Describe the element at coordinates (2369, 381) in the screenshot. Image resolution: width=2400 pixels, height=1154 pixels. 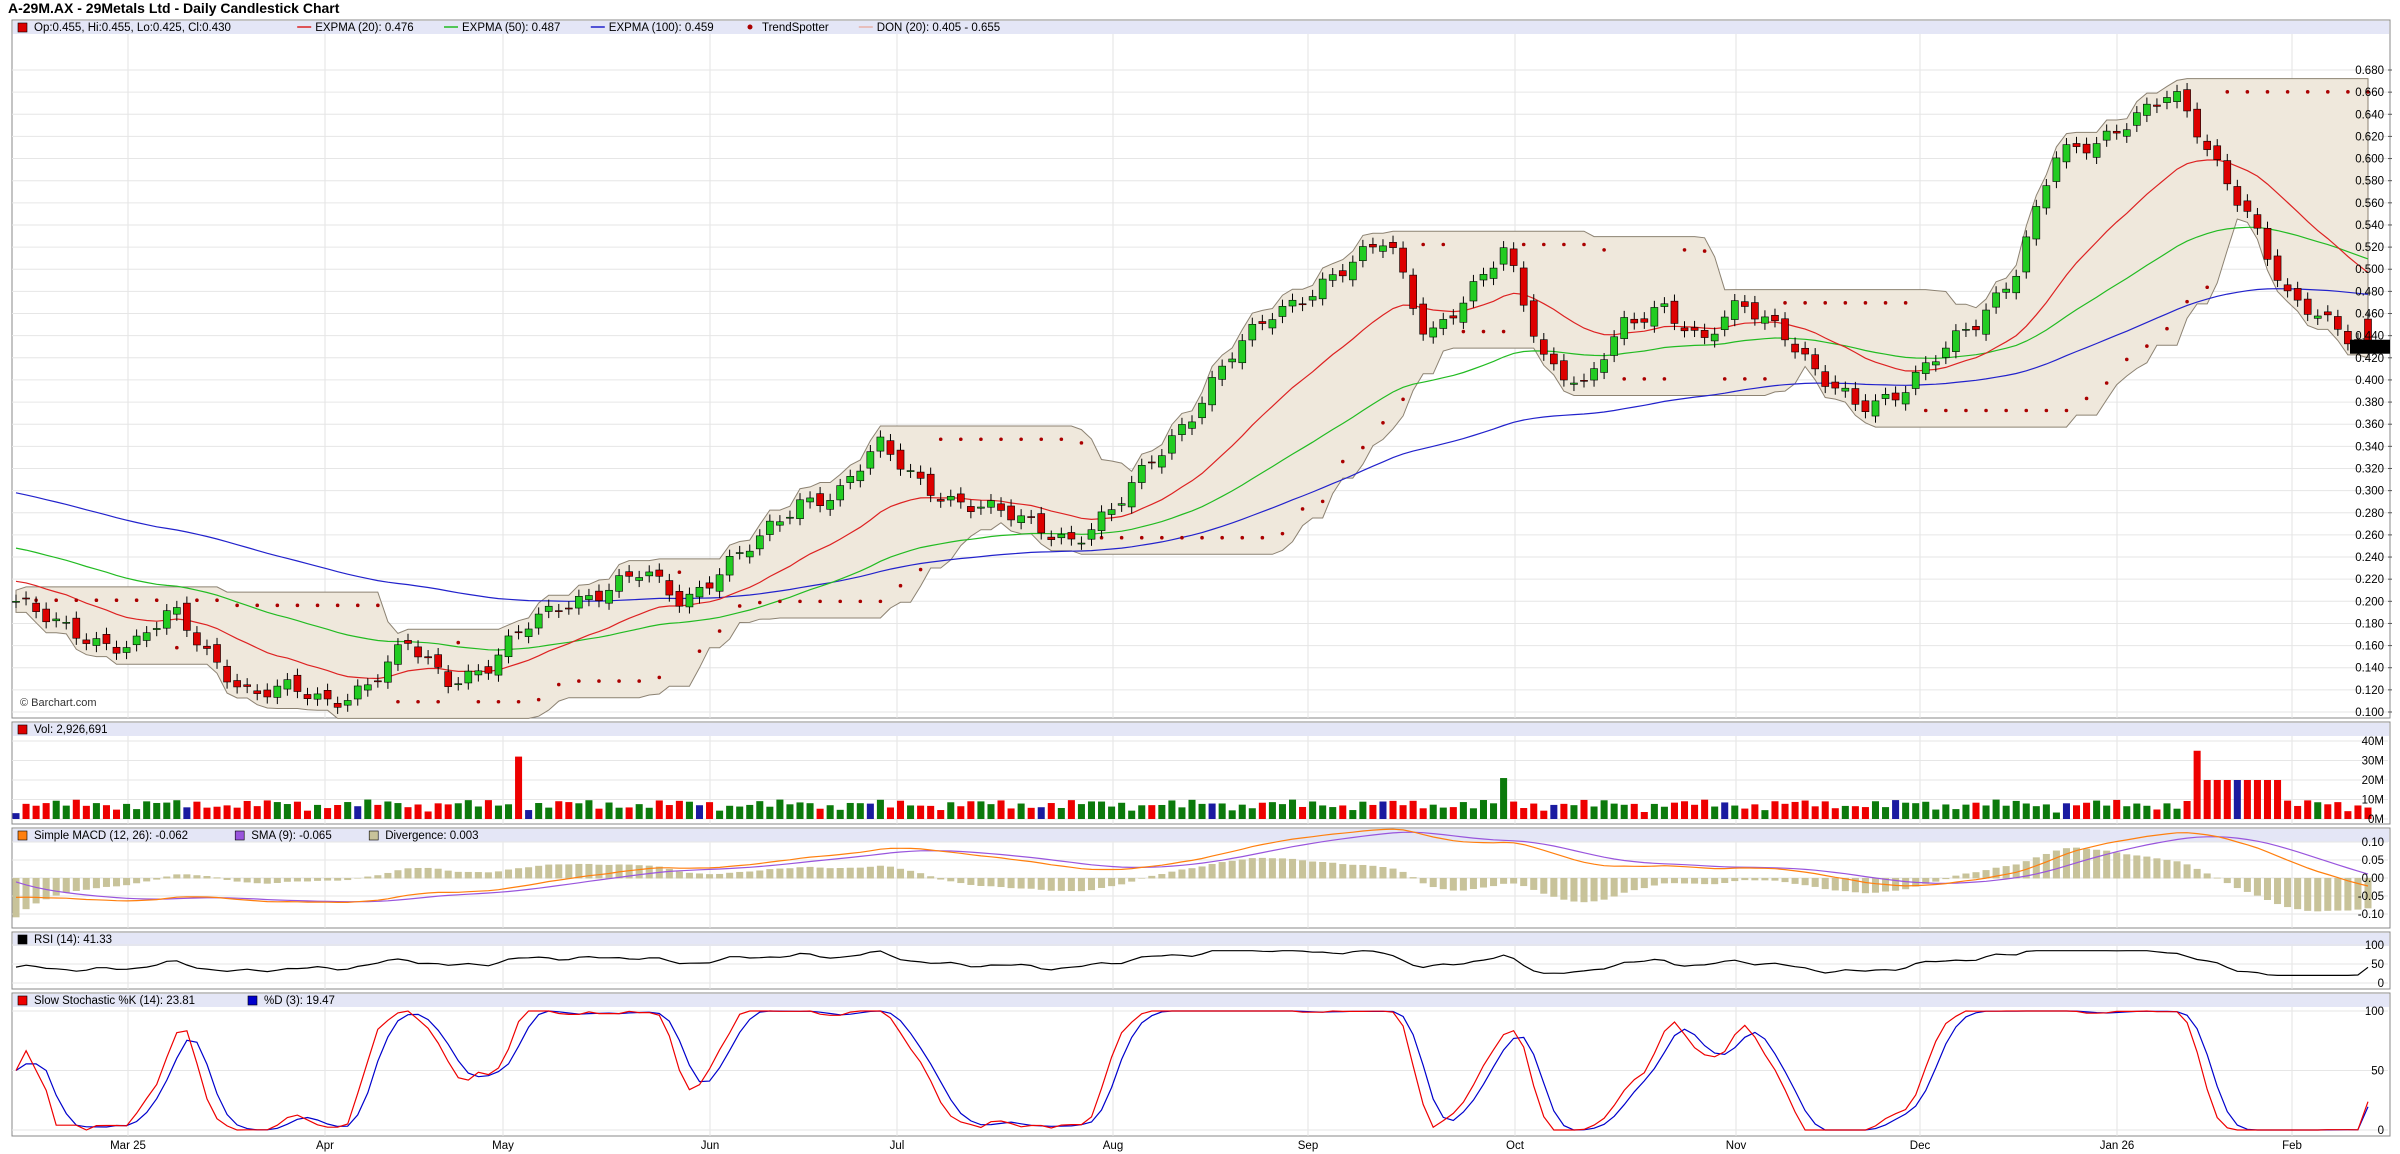
I see `price-tick-label: 0.400` at that location.